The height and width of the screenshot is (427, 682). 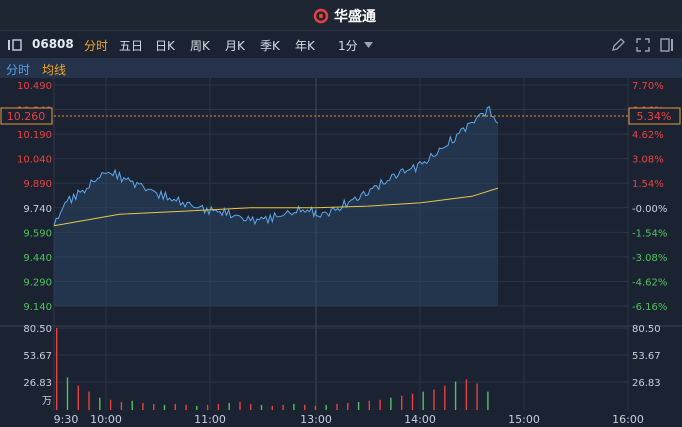 I want to click on brand-name: 华盛通, so click(x=355, y=17).